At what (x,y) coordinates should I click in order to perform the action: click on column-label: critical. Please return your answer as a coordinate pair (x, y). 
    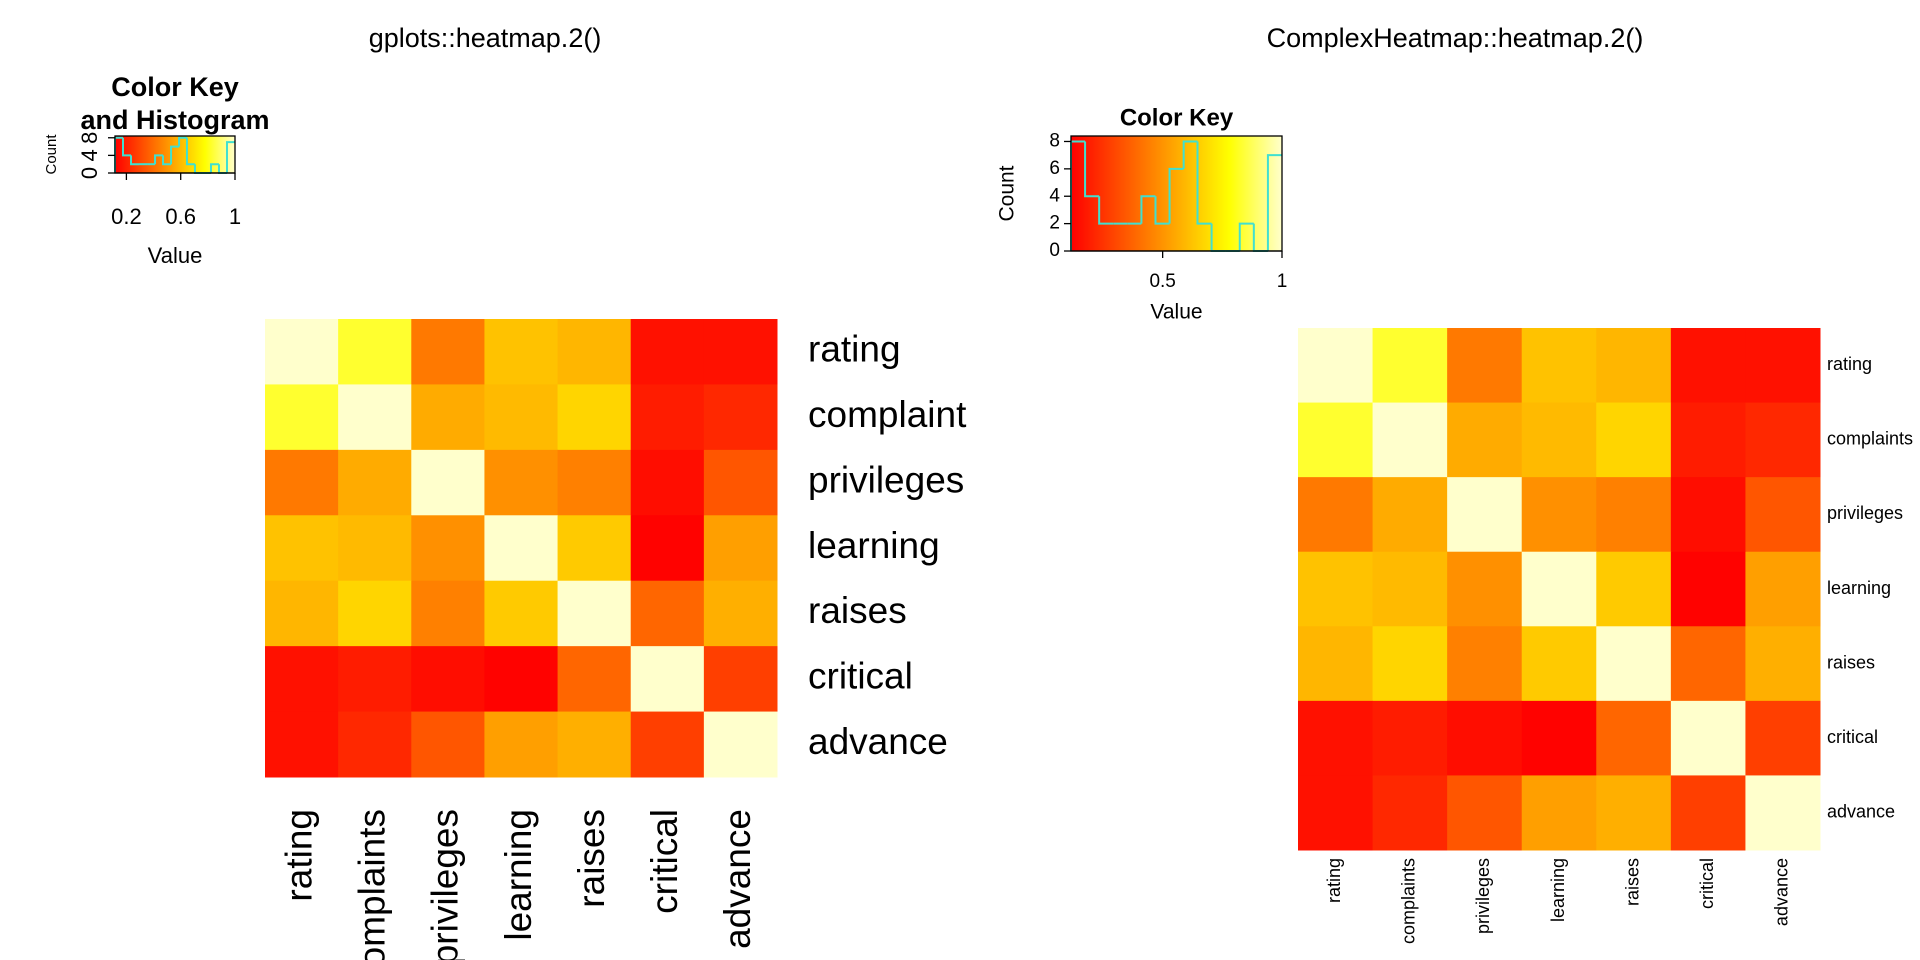
    Looking at the image, I should click on (664, 861).